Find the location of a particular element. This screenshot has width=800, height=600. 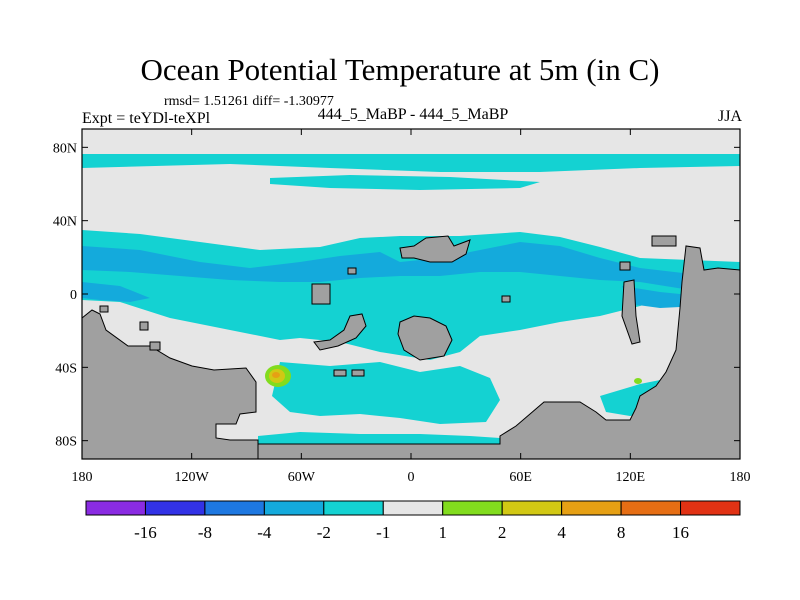

cyan-band-southern-ocean is located at coordinates (379, 438).